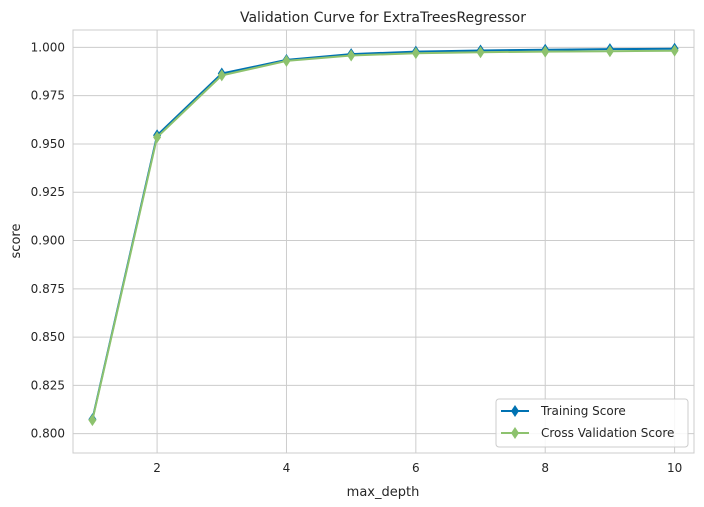 This screenshot has width=704, height=507. What do you see at coordinates (545, 468) in the screenshot?
I see `x-tick-label: 8` at bounding box center [545, 468].